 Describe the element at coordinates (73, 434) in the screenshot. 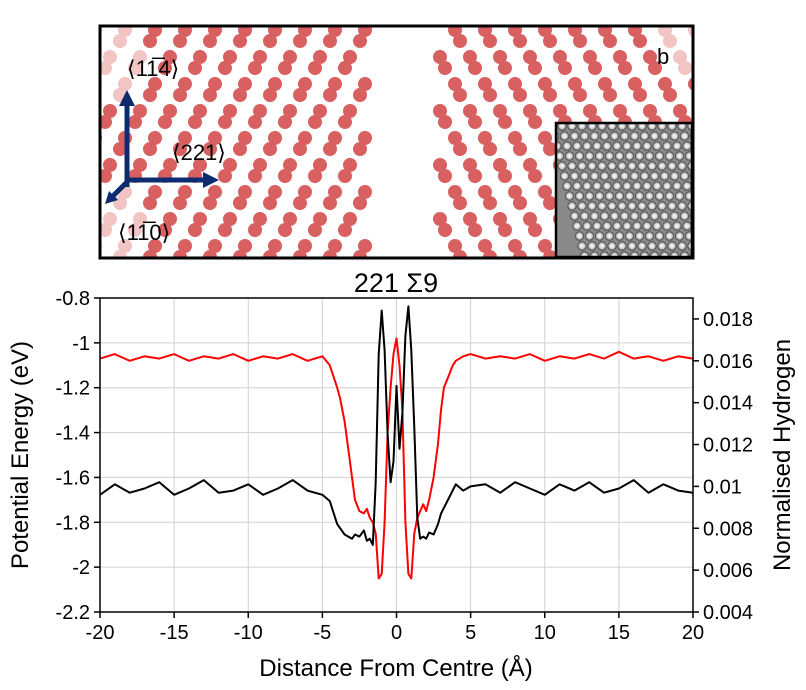

I see `y-tick-label-left: -1.4` at that location.